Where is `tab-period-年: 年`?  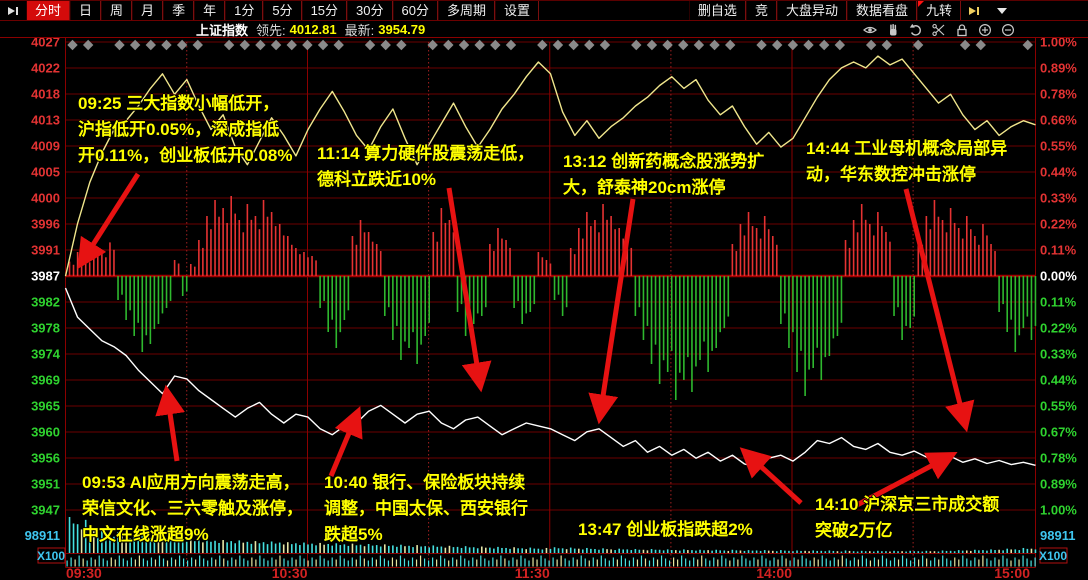
tab-period-年: 年 is located at coordinates (210, 10).